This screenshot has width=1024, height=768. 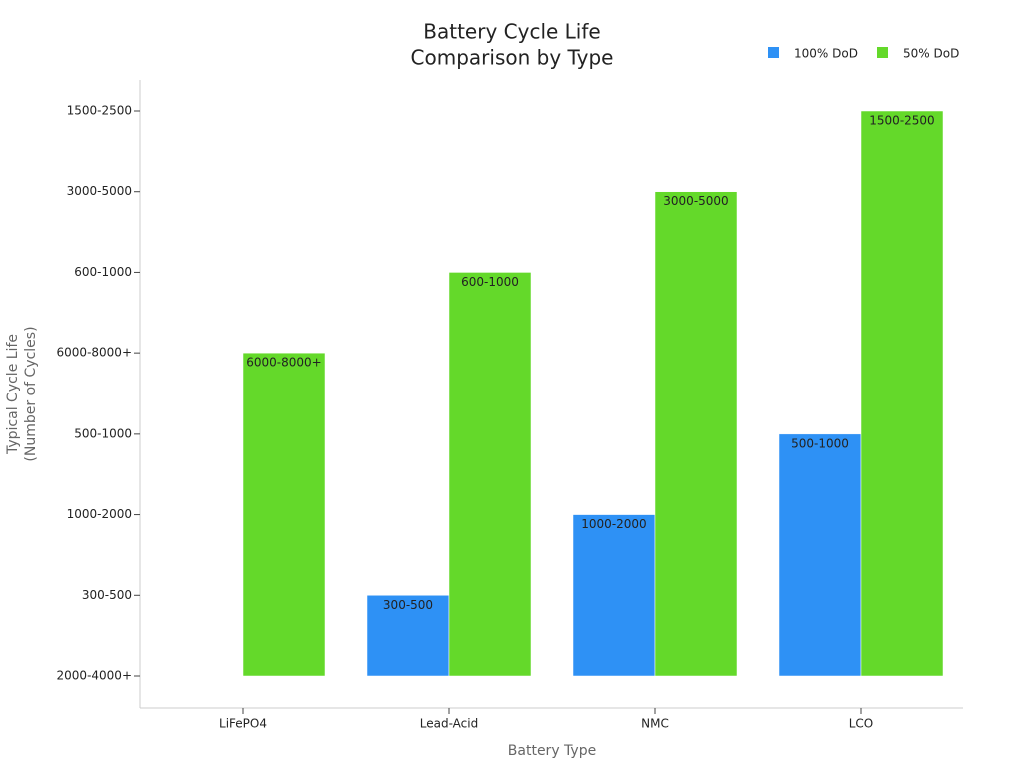 What do you see at coordinates (449, 724) in the screenshot?
I see `x-tick-label: Lead-Acid` at bounding box center [449, 724].